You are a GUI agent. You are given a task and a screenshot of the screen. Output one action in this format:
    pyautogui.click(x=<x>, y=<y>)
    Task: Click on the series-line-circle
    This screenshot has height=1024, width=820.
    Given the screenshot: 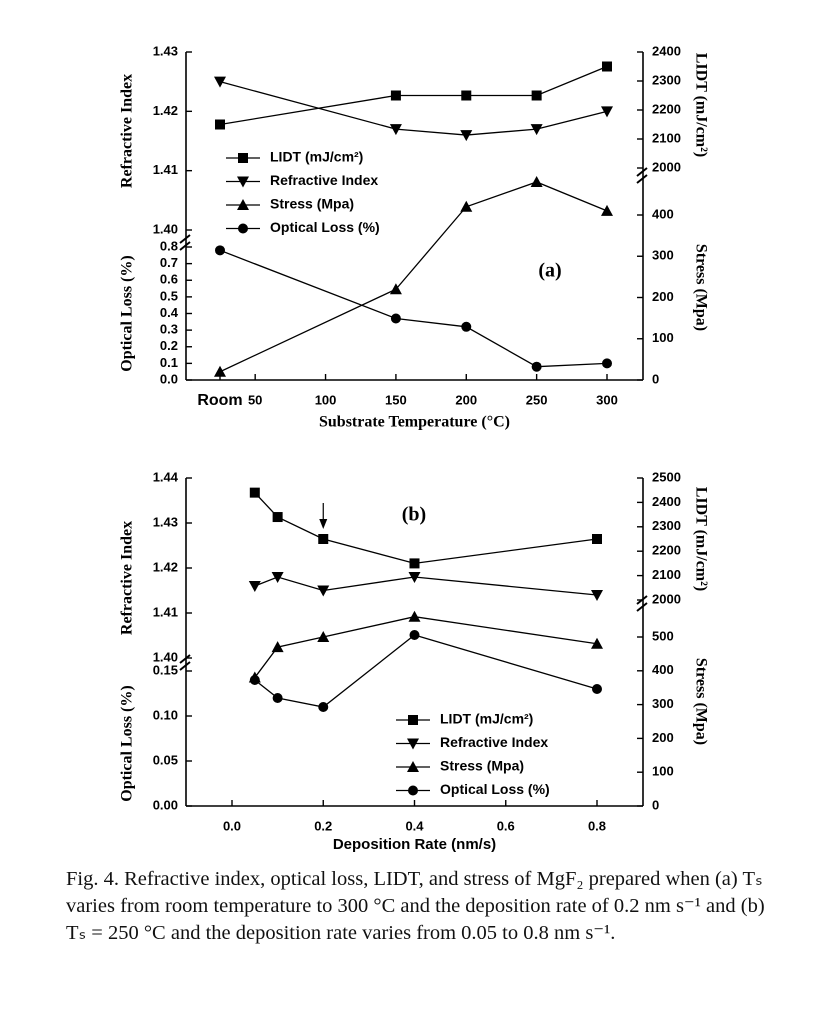 What is the action you would take?
    pyautogui.click(x=426, y=671)
    